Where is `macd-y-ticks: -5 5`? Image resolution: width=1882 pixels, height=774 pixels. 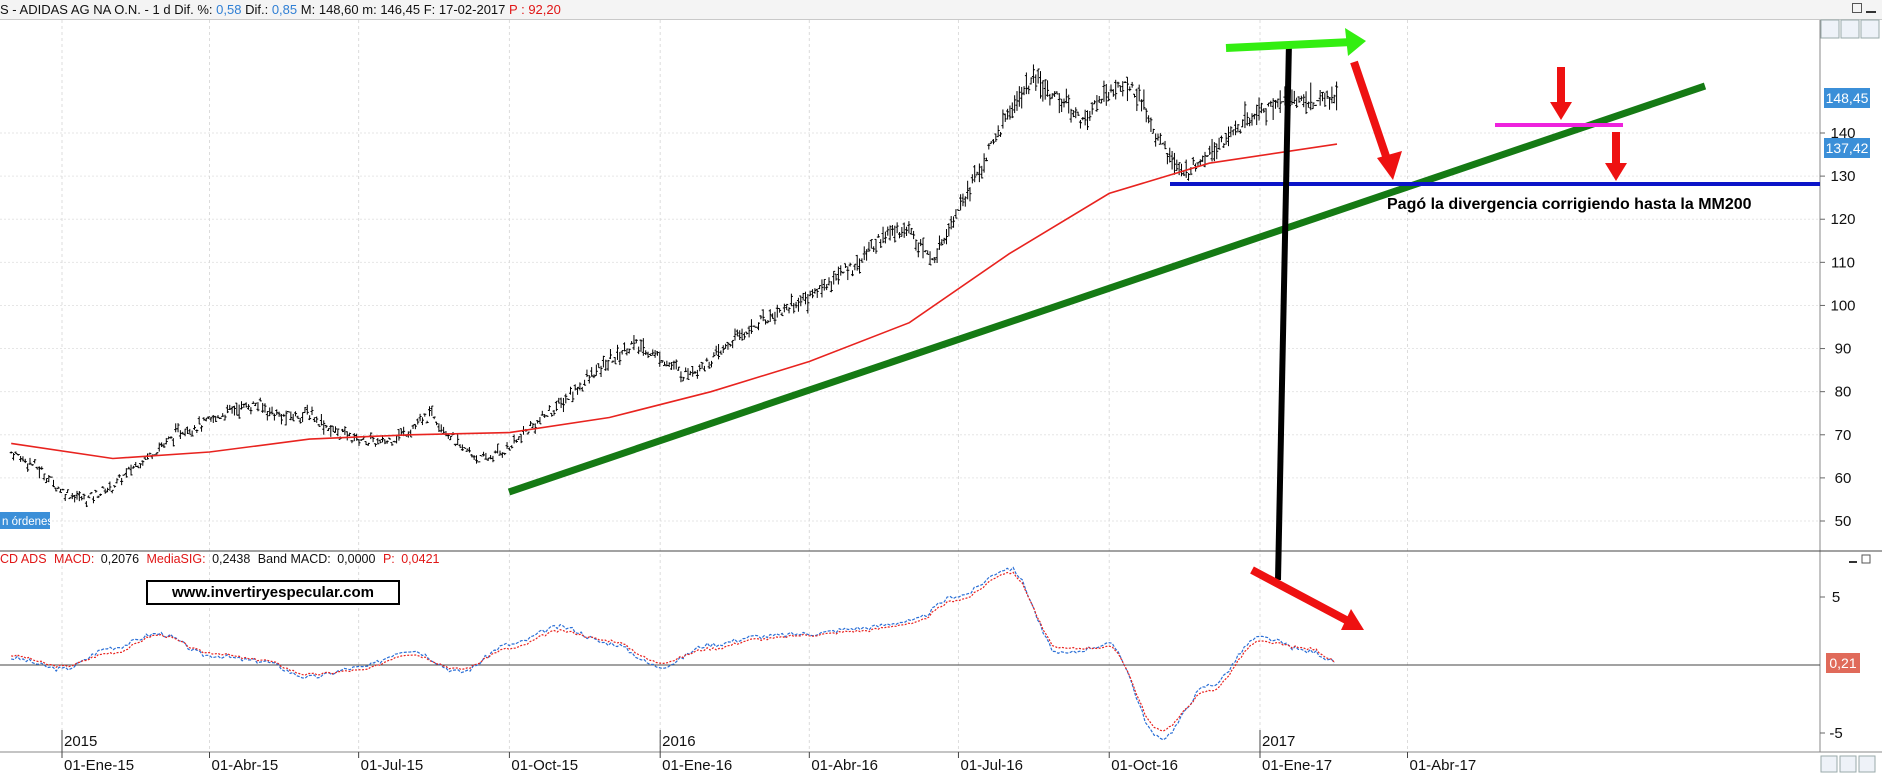 macd-y-ticks: -5 5 is located at coordinates (1831, 665).